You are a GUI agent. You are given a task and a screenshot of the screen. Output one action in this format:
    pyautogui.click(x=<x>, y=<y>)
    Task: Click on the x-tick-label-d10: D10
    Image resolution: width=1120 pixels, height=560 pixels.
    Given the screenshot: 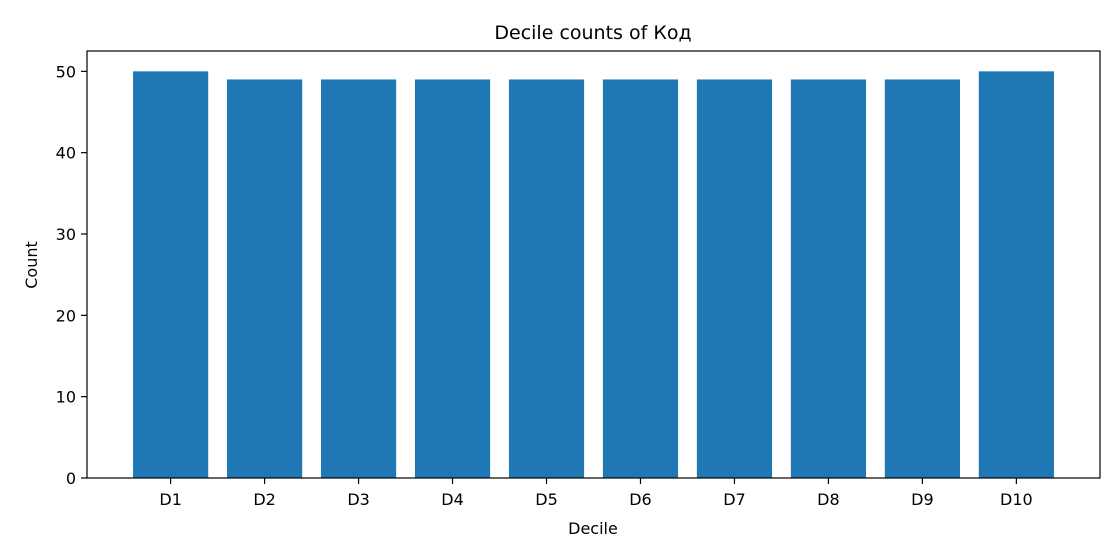 What is the action you would take?
    pyautogui.click(x=1016, y=499)
    